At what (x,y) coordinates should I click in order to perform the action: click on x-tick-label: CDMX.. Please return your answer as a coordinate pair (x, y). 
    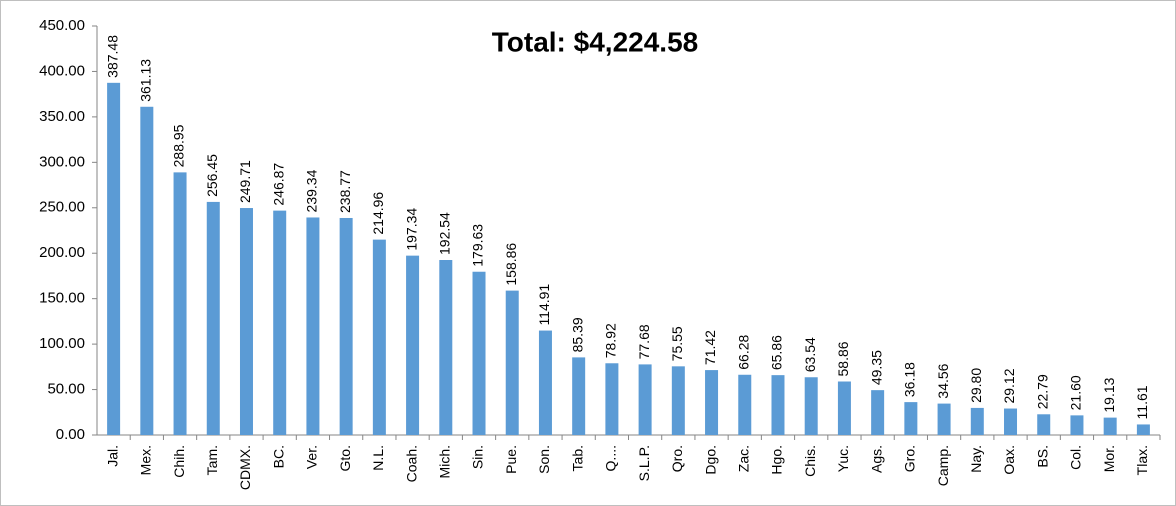
    Looking at the image, I should click on (245, 467).